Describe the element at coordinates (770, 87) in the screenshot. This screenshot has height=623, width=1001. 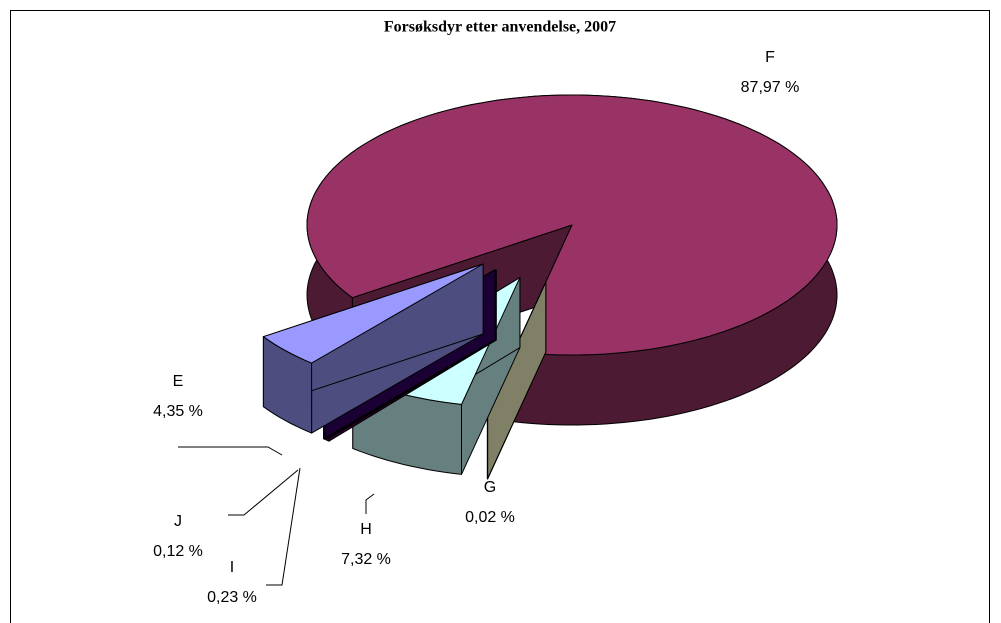
I see `value-label: 87,97 %` at that location.